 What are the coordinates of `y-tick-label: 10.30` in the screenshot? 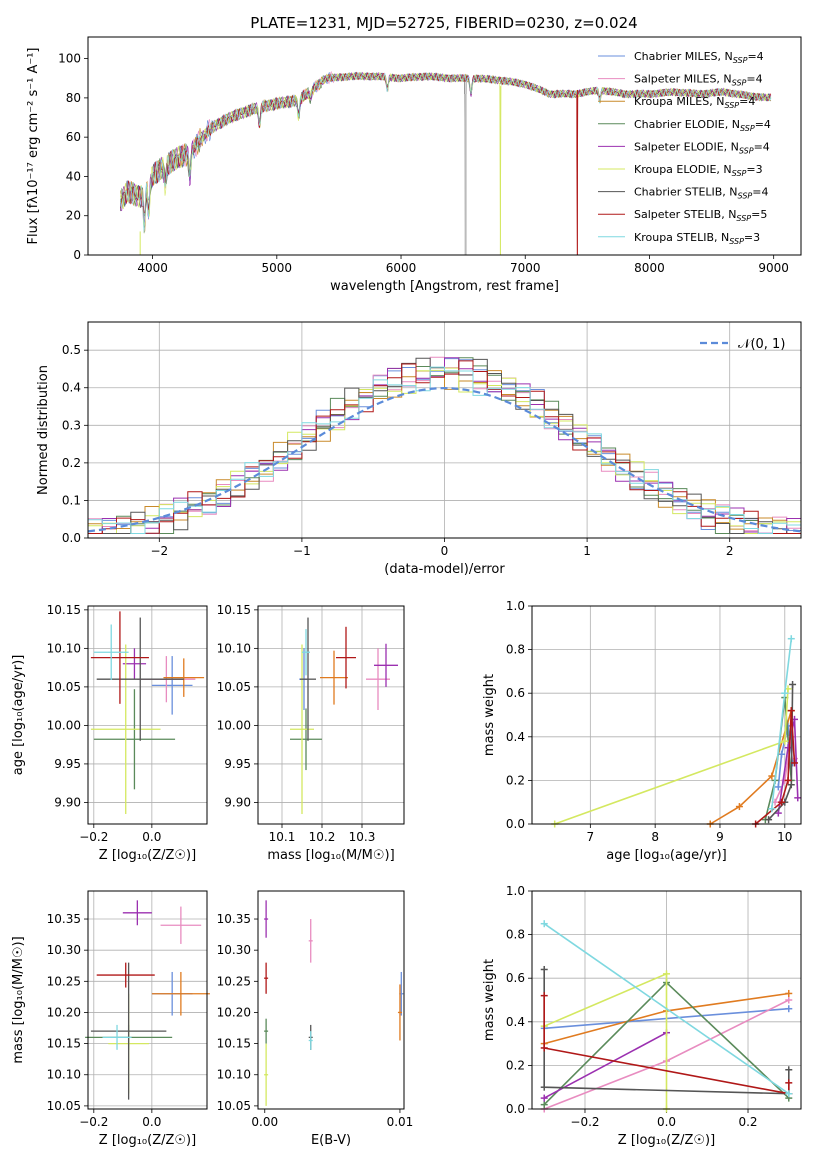 It's located at (234, 950).